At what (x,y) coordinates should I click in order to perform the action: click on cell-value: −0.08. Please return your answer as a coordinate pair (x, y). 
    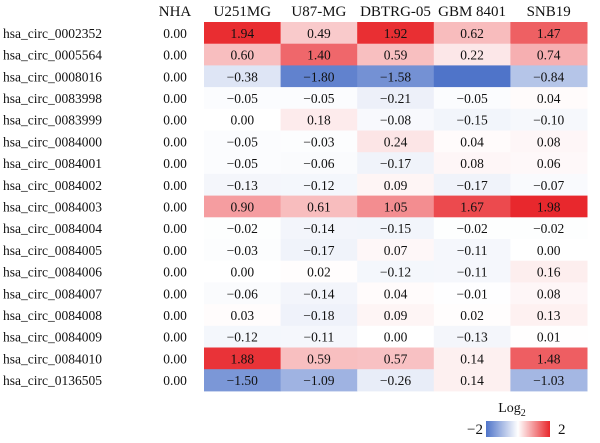
    Looking at the image, I should click on (395, 120).